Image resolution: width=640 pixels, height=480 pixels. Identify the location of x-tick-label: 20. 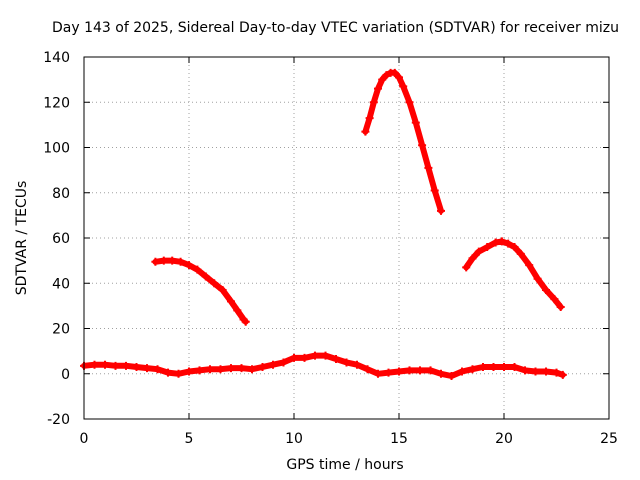
(504, 439).